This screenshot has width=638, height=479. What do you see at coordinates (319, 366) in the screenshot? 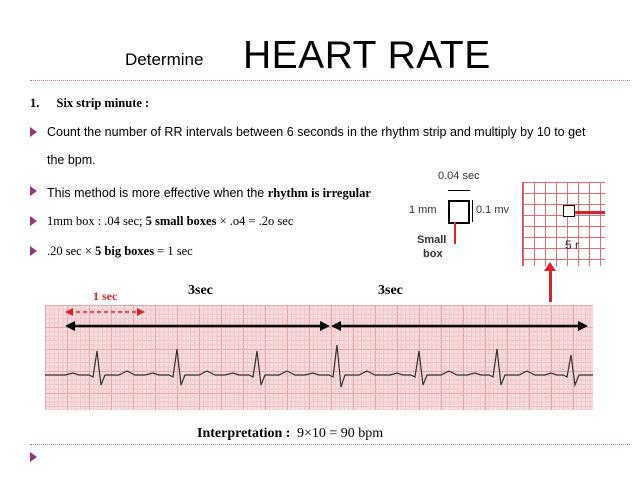
I see `ecg-waveform` at bounding box center [319, 366].